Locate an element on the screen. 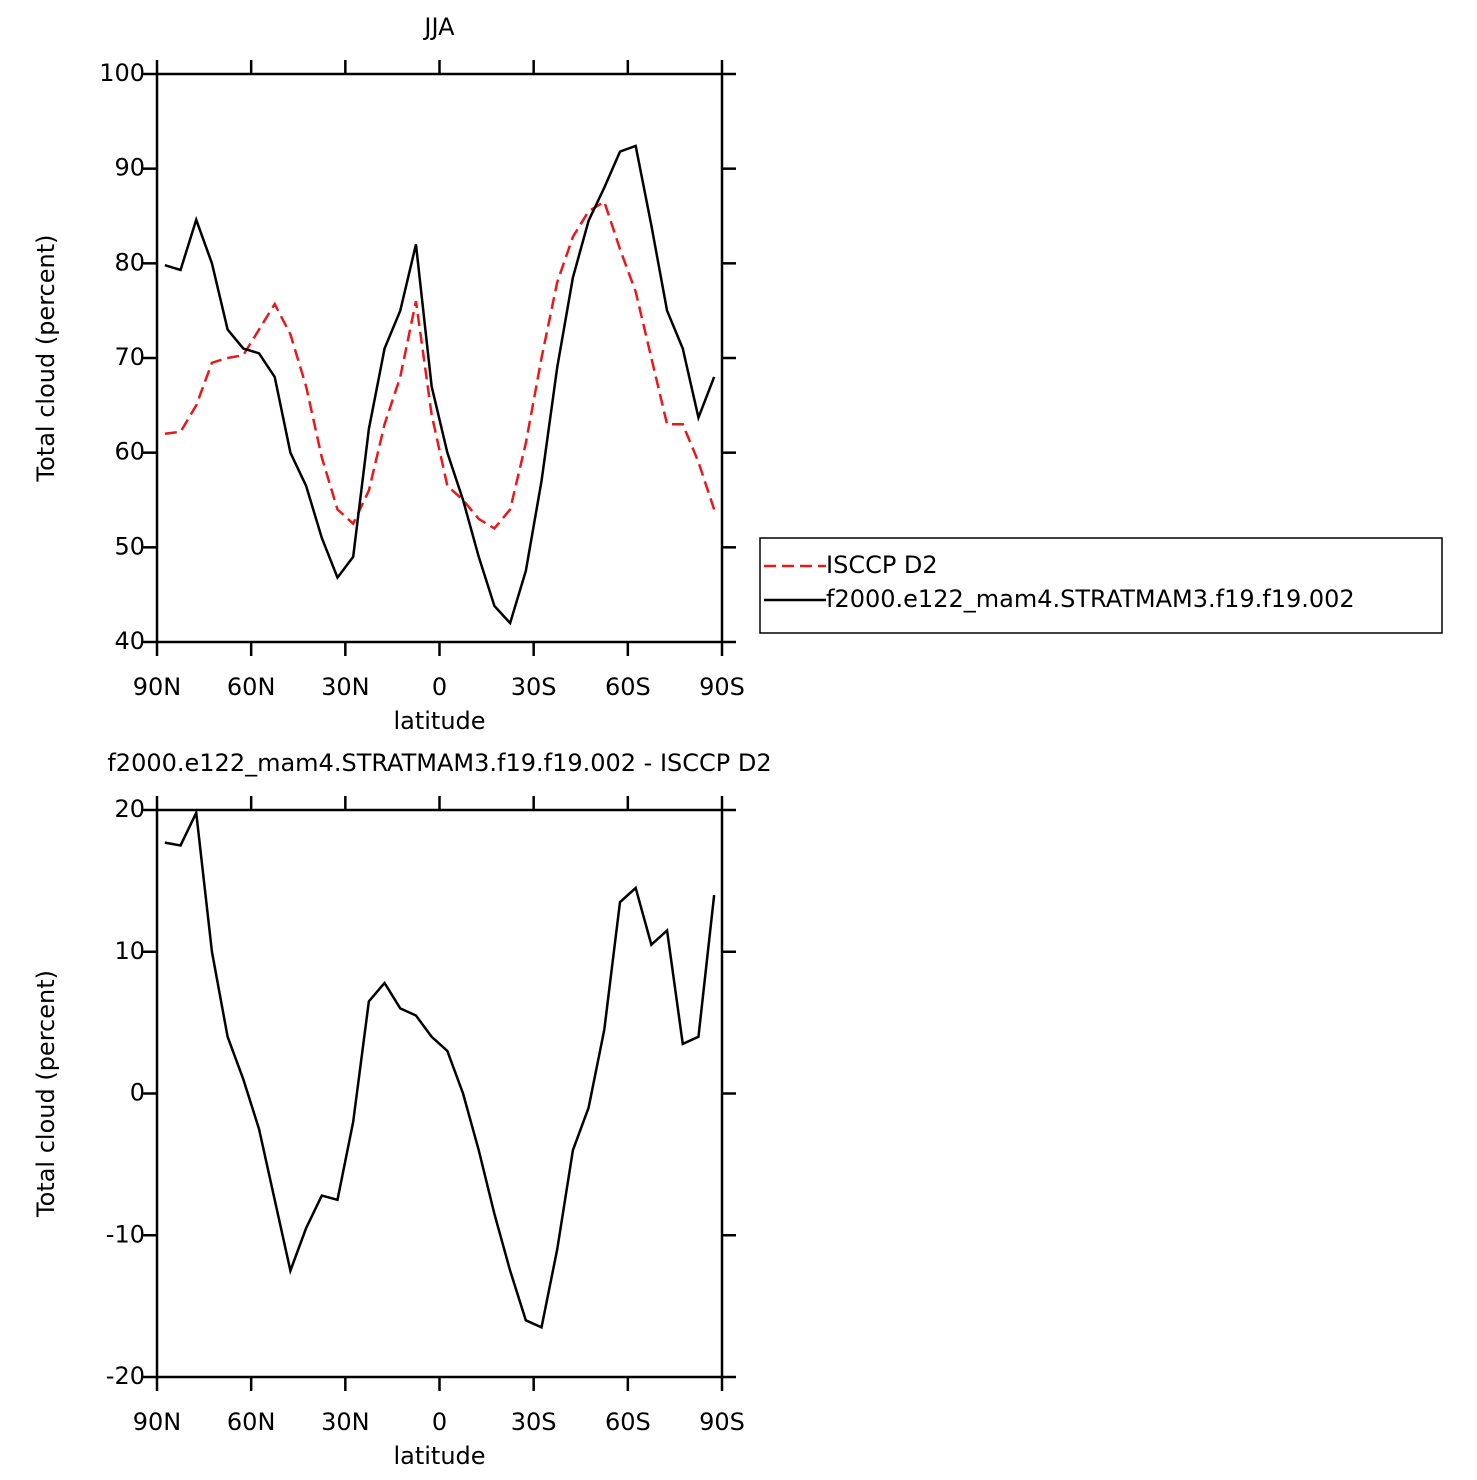 The height and width of the screenshot is (1480, 1477). y-tick-label: 10 is located at coordinates (129, 951).